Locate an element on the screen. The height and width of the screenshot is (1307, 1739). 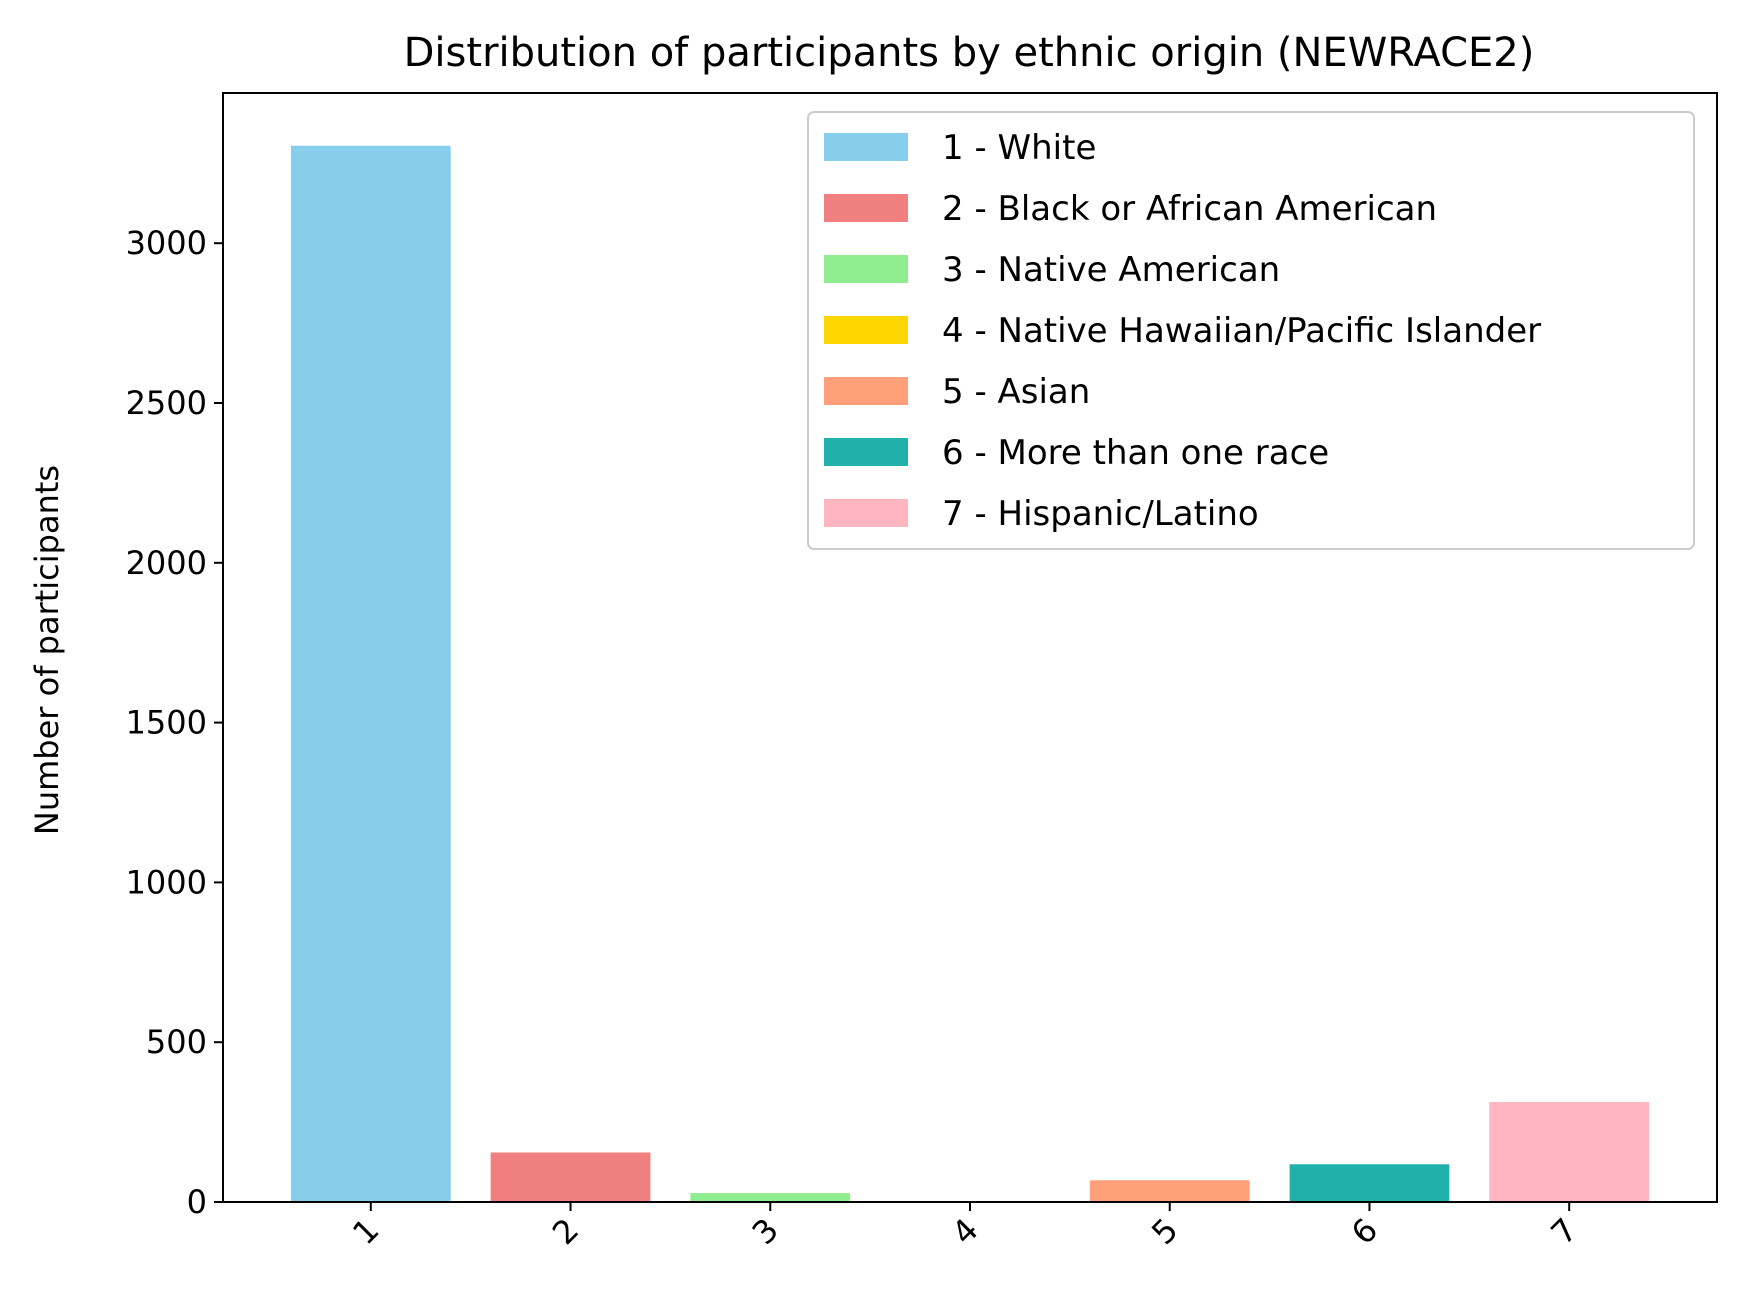
legend-label: 3 - Native American is located at coordinates (1111, 270).